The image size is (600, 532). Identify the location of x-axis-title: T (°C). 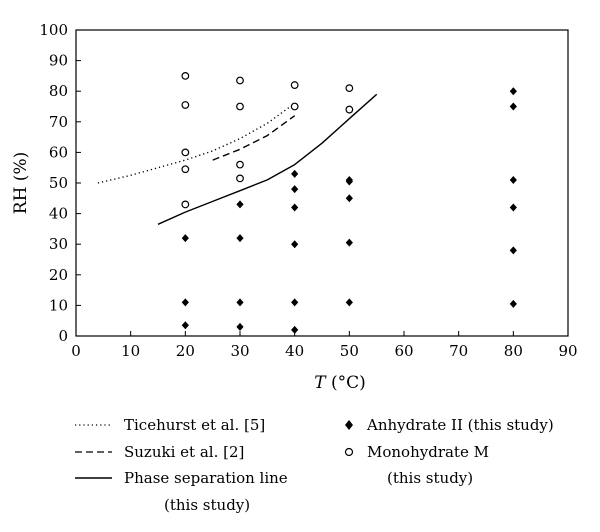
(340, 383).